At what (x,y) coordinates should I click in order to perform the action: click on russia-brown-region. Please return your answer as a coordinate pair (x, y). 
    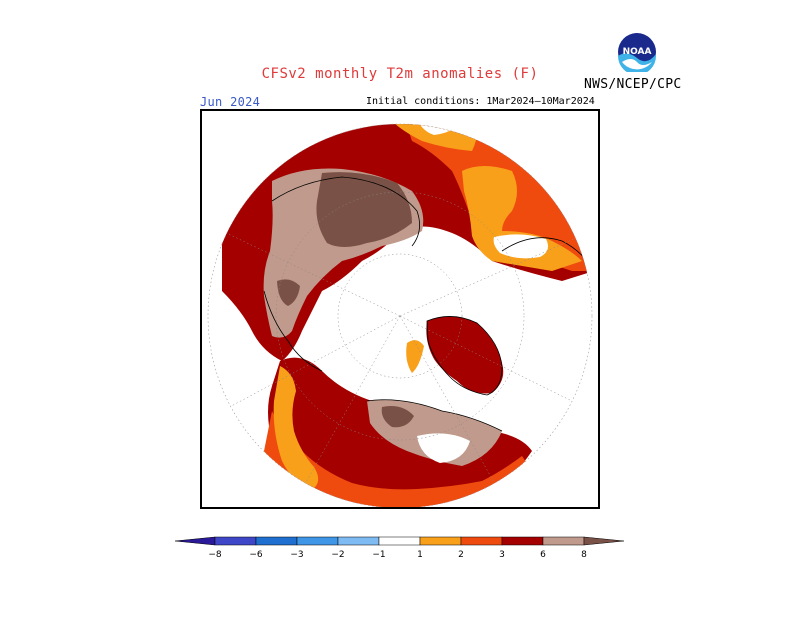
    Looking at the image, I should click on (364, 209).